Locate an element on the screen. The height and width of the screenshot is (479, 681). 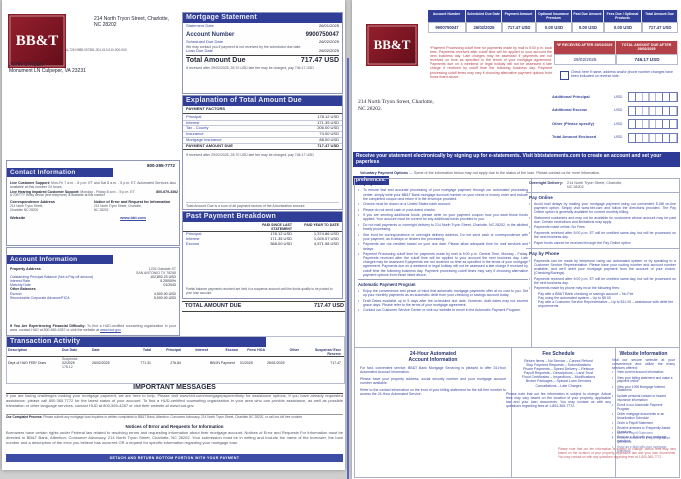
address-change-checkbox is located at coordinates (564, 75).